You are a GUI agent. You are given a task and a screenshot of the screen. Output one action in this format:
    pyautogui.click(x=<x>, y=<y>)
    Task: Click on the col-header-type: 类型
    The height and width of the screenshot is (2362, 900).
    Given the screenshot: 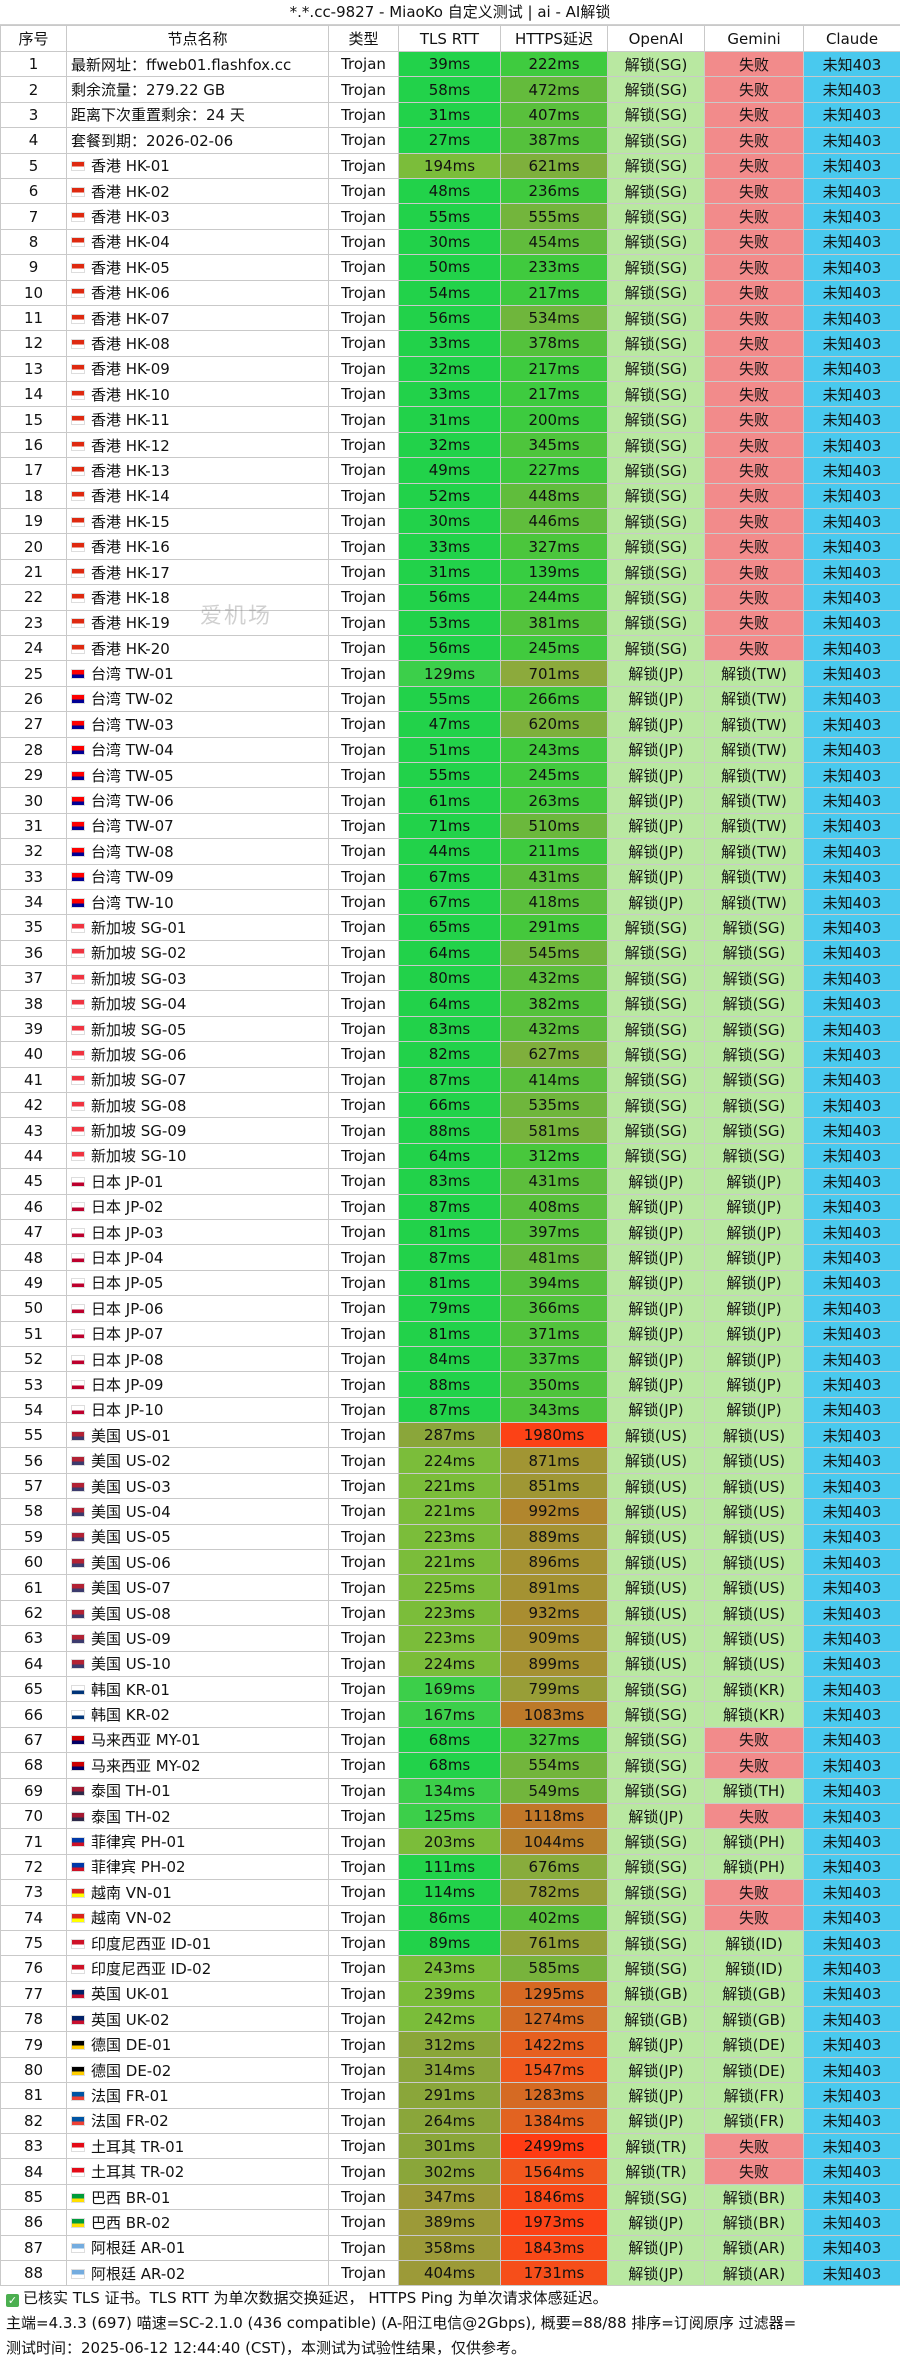 What is the action you would take?
    pyautogui.click(x=363, y=38)
    